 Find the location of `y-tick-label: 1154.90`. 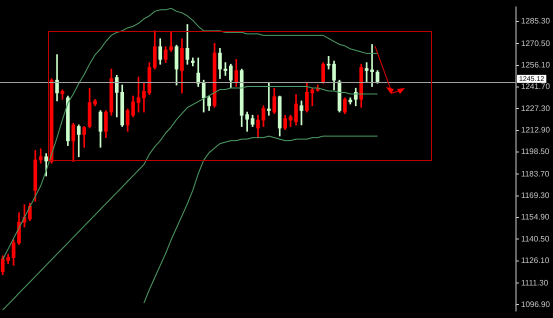

y-tick-label: 1154.90 is located at coordinates (535, 217).